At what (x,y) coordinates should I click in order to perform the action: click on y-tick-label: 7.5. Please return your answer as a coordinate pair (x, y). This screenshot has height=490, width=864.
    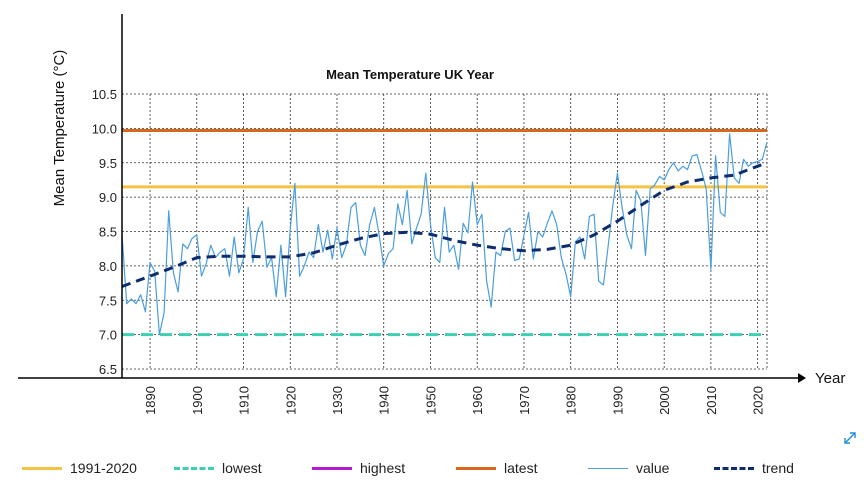
    Looking at the image, I should click on (108, 300).